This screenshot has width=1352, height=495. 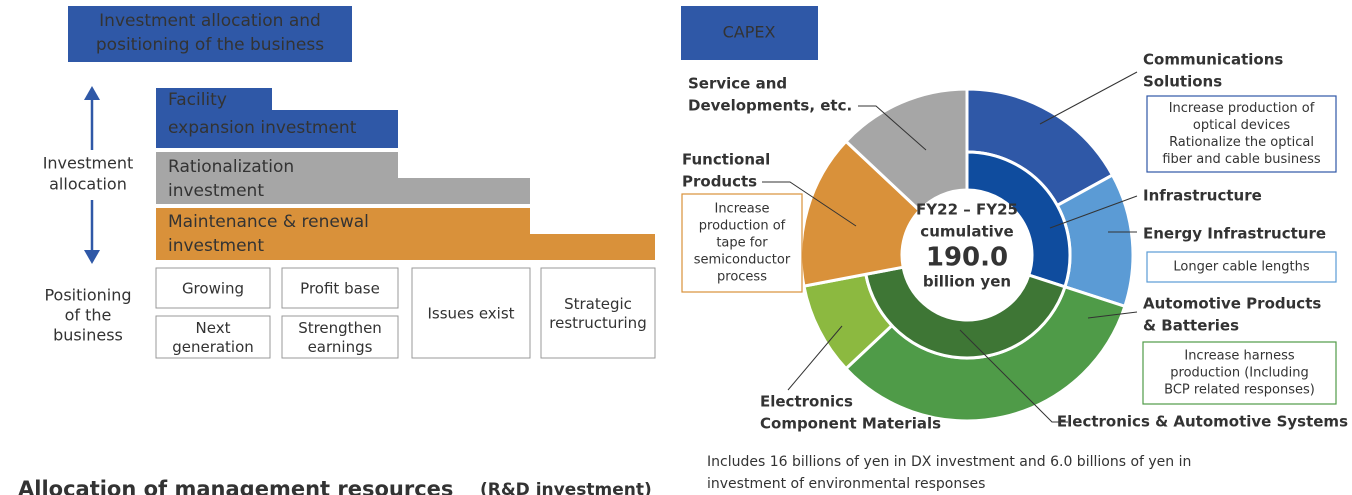 I want to click on investment-label: Facility, so click(x=197, y=100).